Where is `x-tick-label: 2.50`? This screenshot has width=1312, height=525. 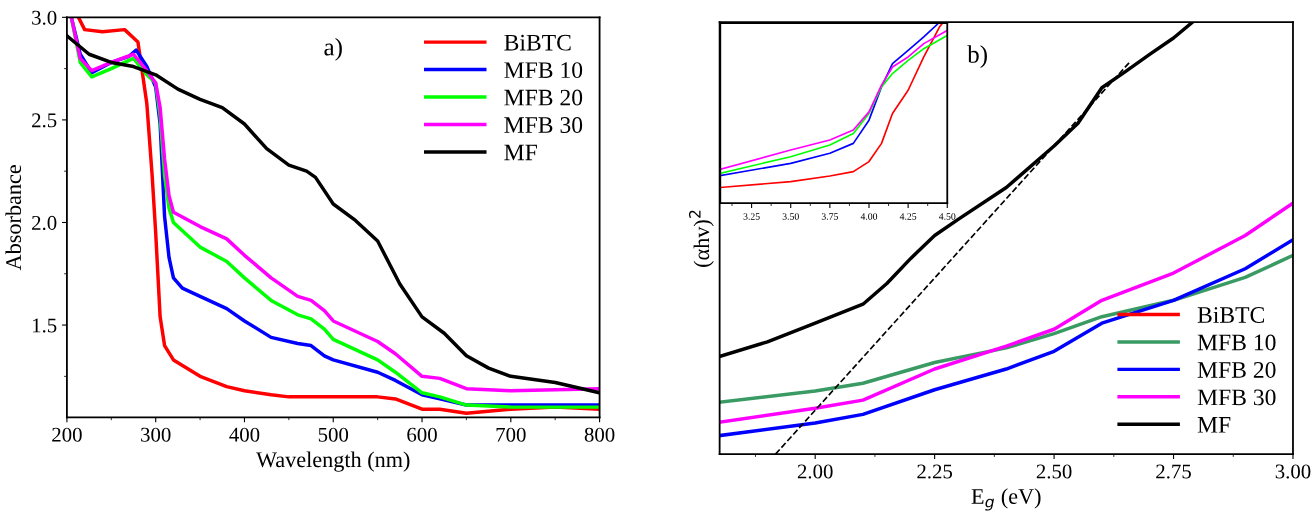
x-tick-label: 2.50 is located at coordinates (1054, 471).